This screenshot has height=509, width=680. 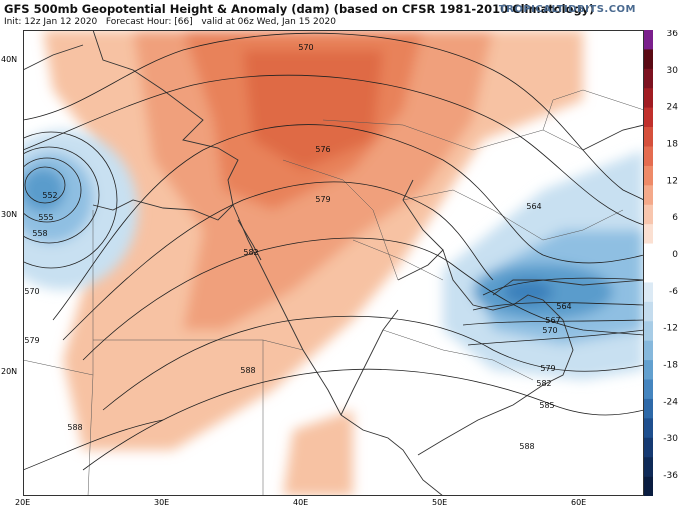 What do you see at coordinates (673, 145) in the screenshot?
I see `colorbar-tick-label: 18` at bounding box center [673, 145].